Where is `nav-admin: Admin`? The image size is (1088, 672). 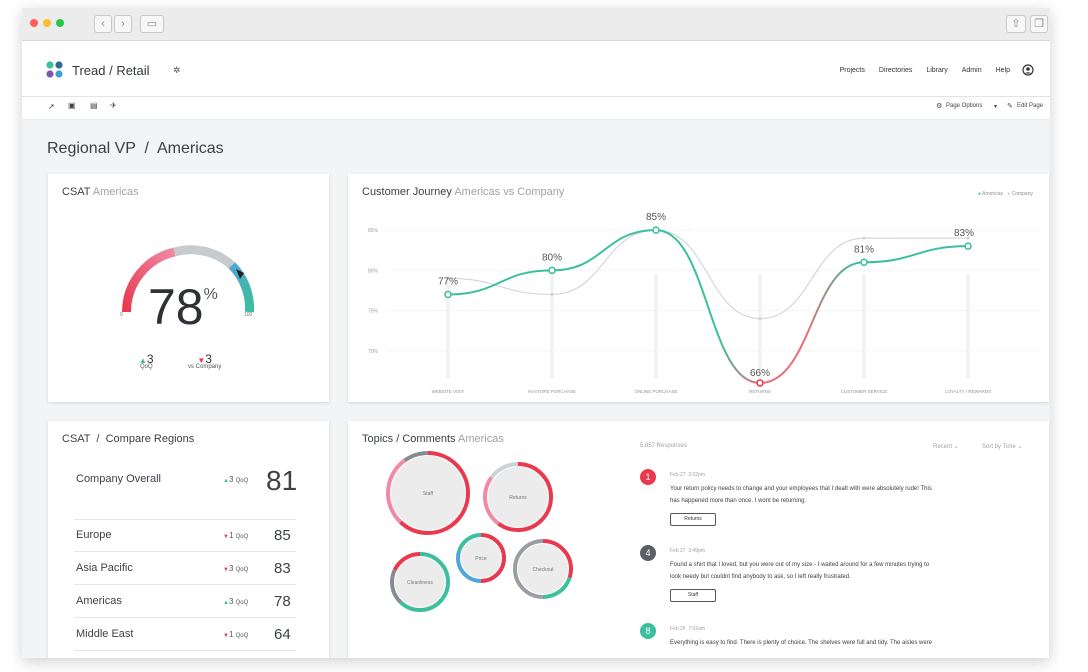 nav-admin: Admin is located at coordinates (971, 70).